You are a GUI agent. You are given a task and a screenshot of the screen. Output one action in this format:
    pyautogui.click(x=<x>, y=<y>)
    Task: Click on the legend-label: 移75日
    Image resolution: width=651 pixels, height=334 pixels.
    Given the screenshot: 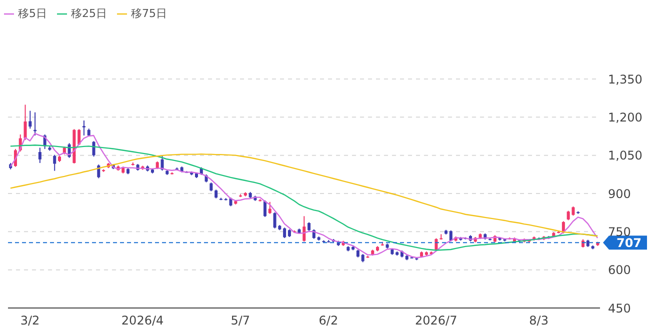 What is the action you would take?
    pyautogui.click(x=149, y=13)
    